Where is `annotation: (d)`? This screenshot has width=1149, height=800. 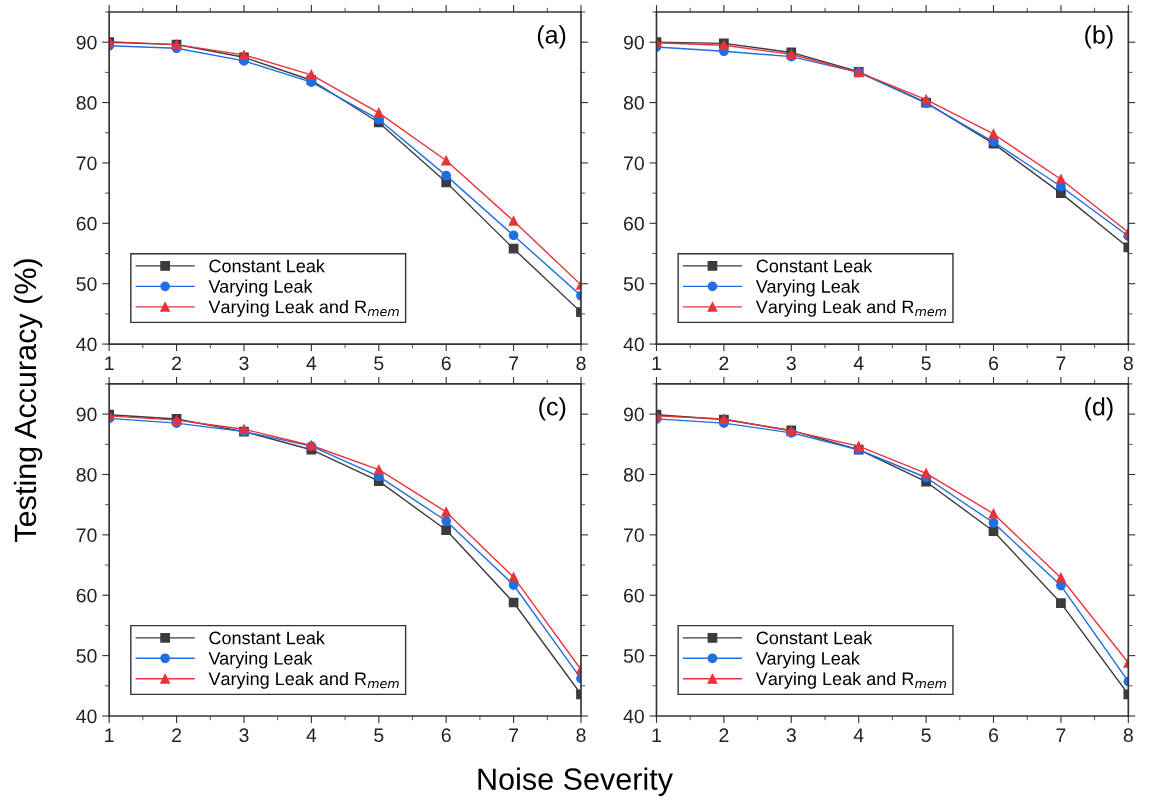 annotation: (d) is located at coordinates (1099, 409).